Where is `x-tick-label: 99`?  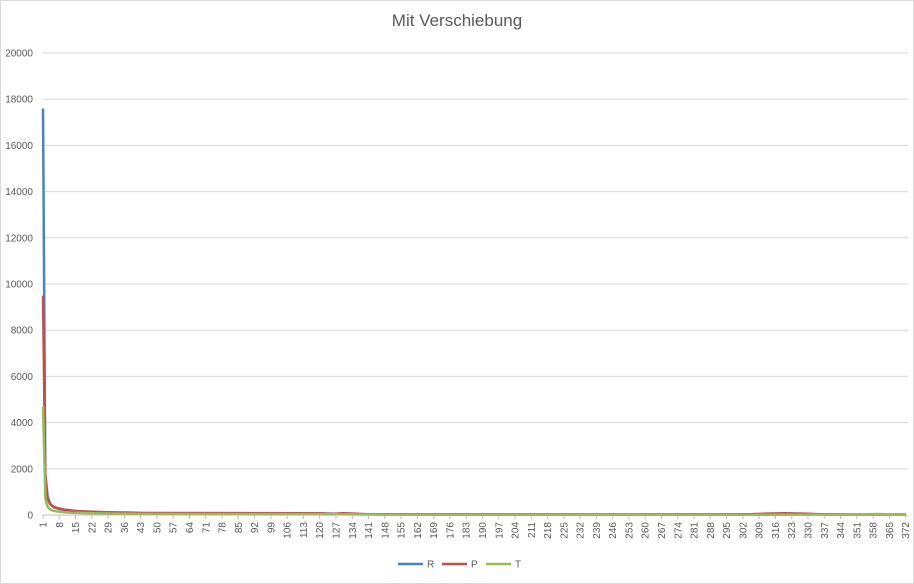 x-tick-label: 99 is located at coordinates (271, 528).